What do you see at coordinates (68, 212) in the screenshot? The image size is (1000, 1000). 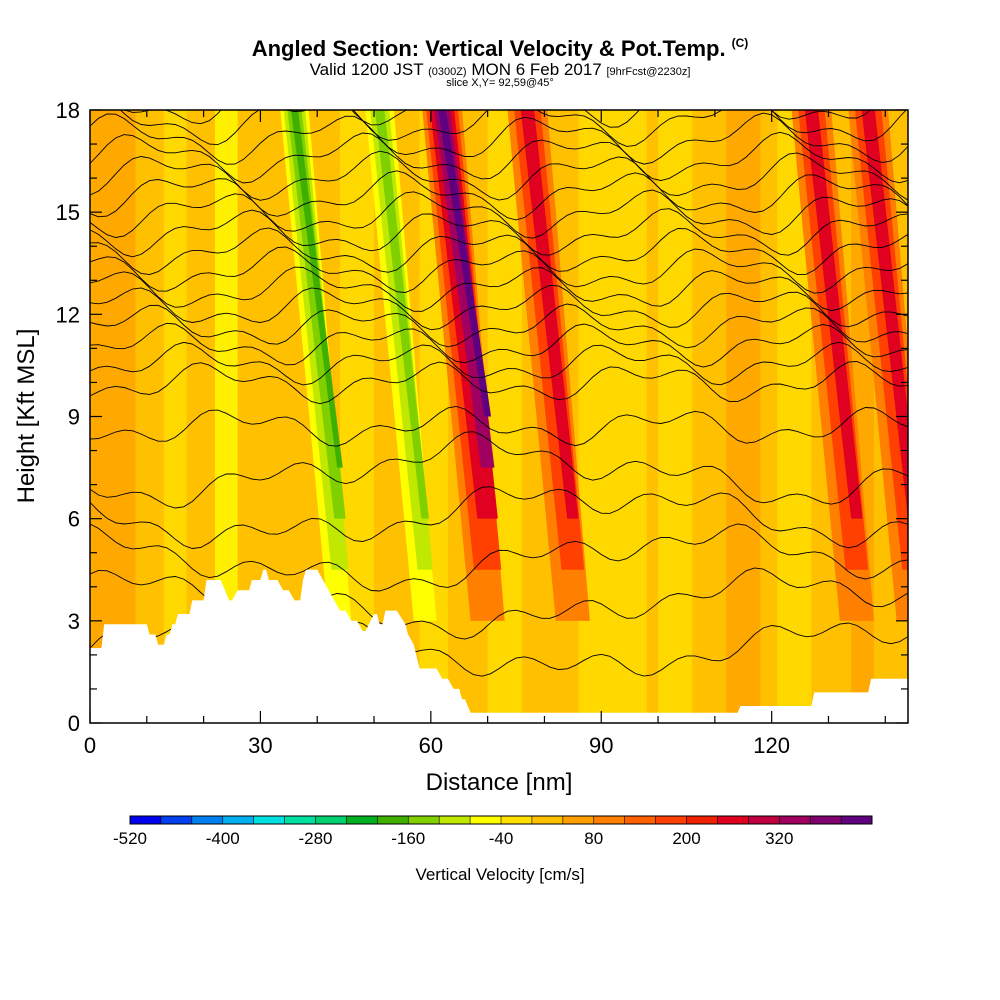 I see `y-tick-label: 15` at bounding box center [68, 212].